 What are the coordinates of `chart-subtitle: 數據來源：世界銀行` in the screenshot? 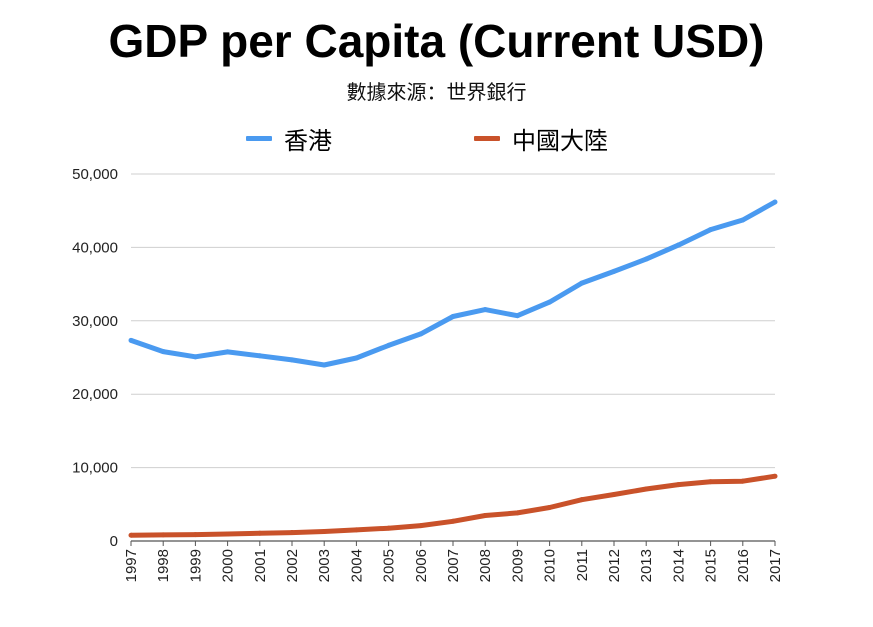 It's located at (436, 92).